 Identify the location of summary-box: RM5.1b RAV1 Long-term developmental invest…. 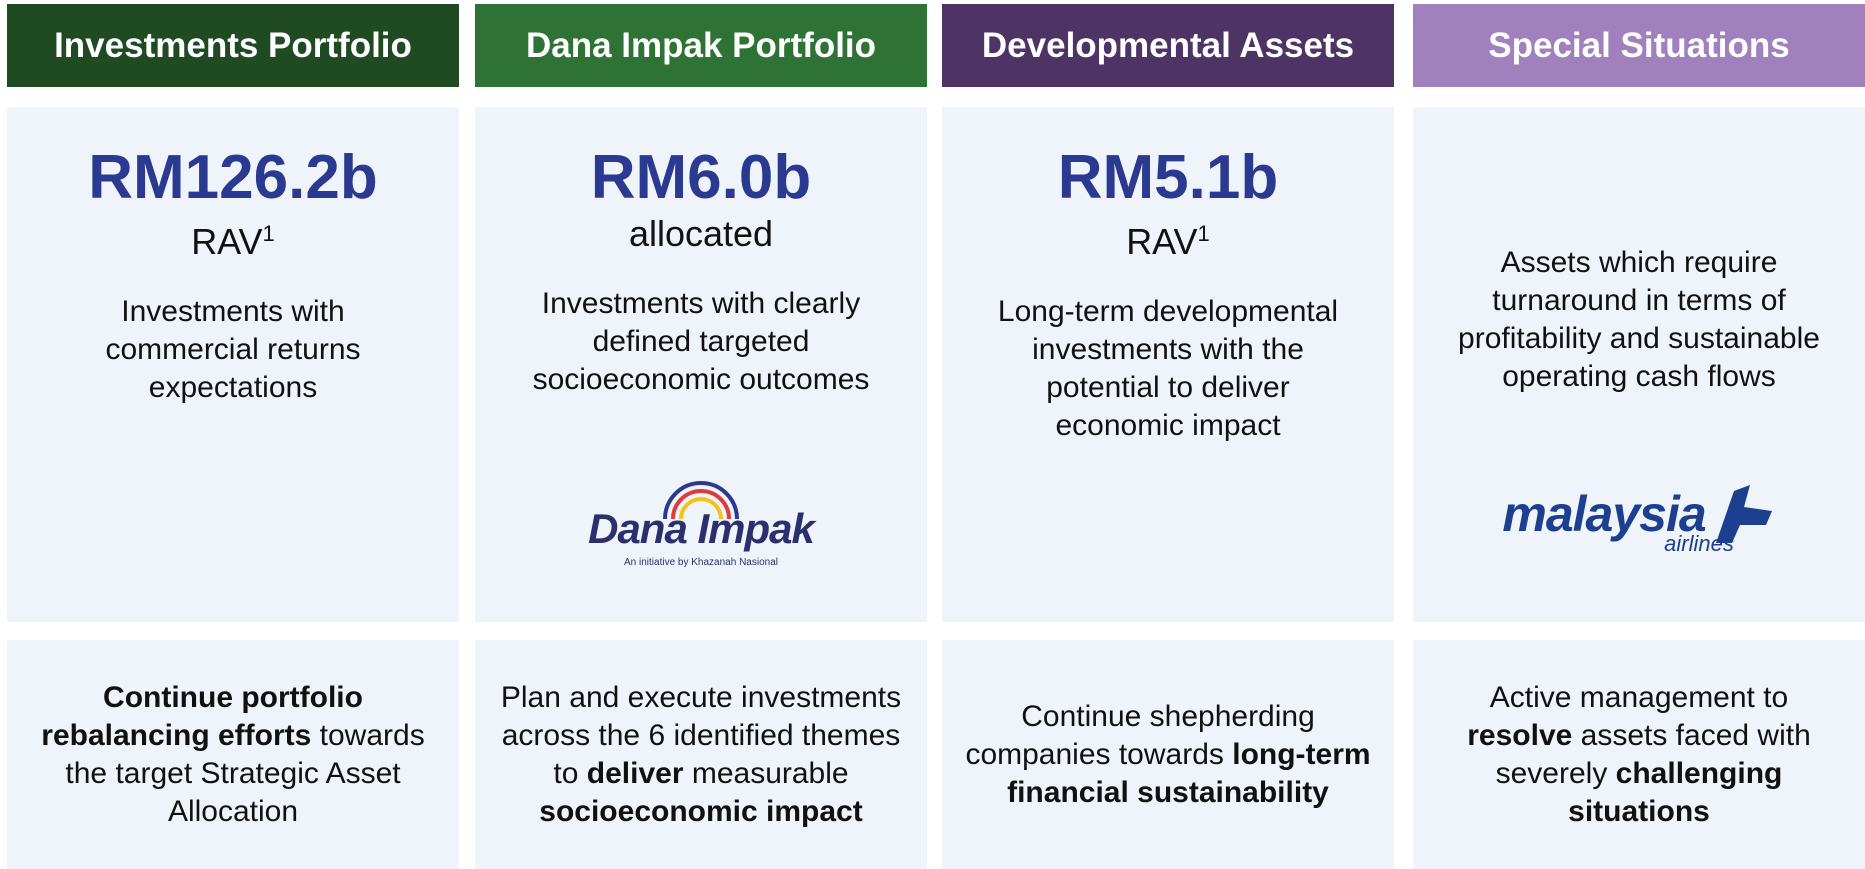
(1168, 364).